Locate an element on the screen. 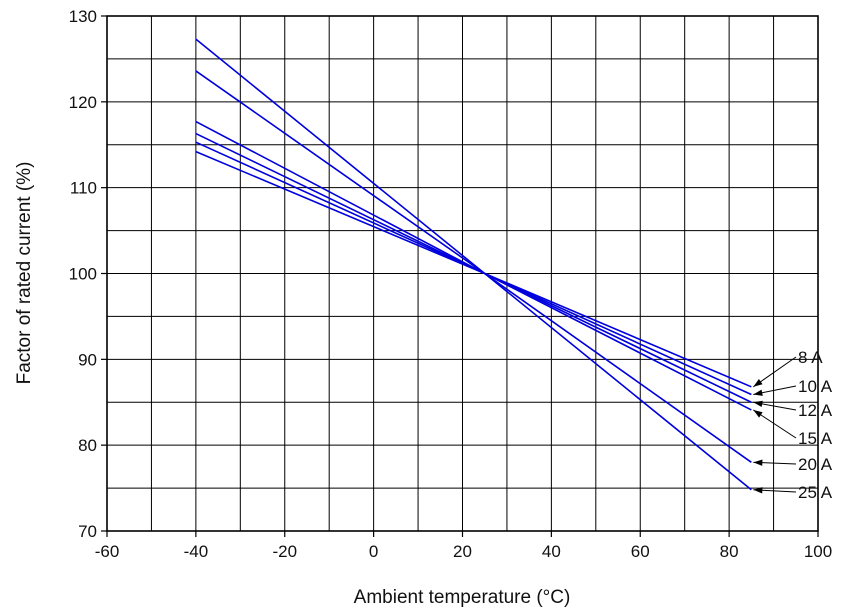 Image resolution: width=844 pixels, height=612 pixels. x-tick-label: 100 is located at coordinates (818, 551).